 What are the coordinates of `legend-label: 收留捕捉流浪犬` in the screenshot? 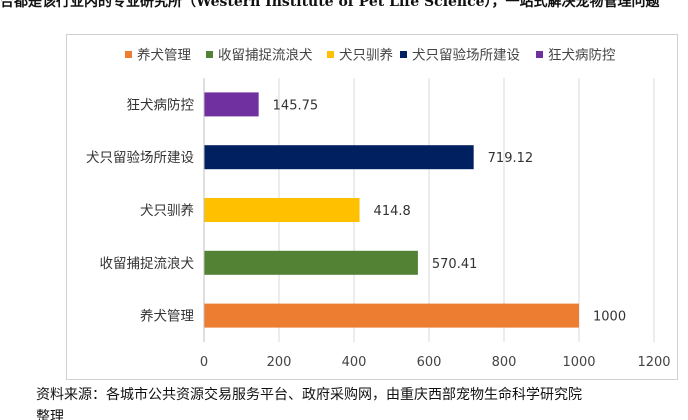 It's located at (265, 56).